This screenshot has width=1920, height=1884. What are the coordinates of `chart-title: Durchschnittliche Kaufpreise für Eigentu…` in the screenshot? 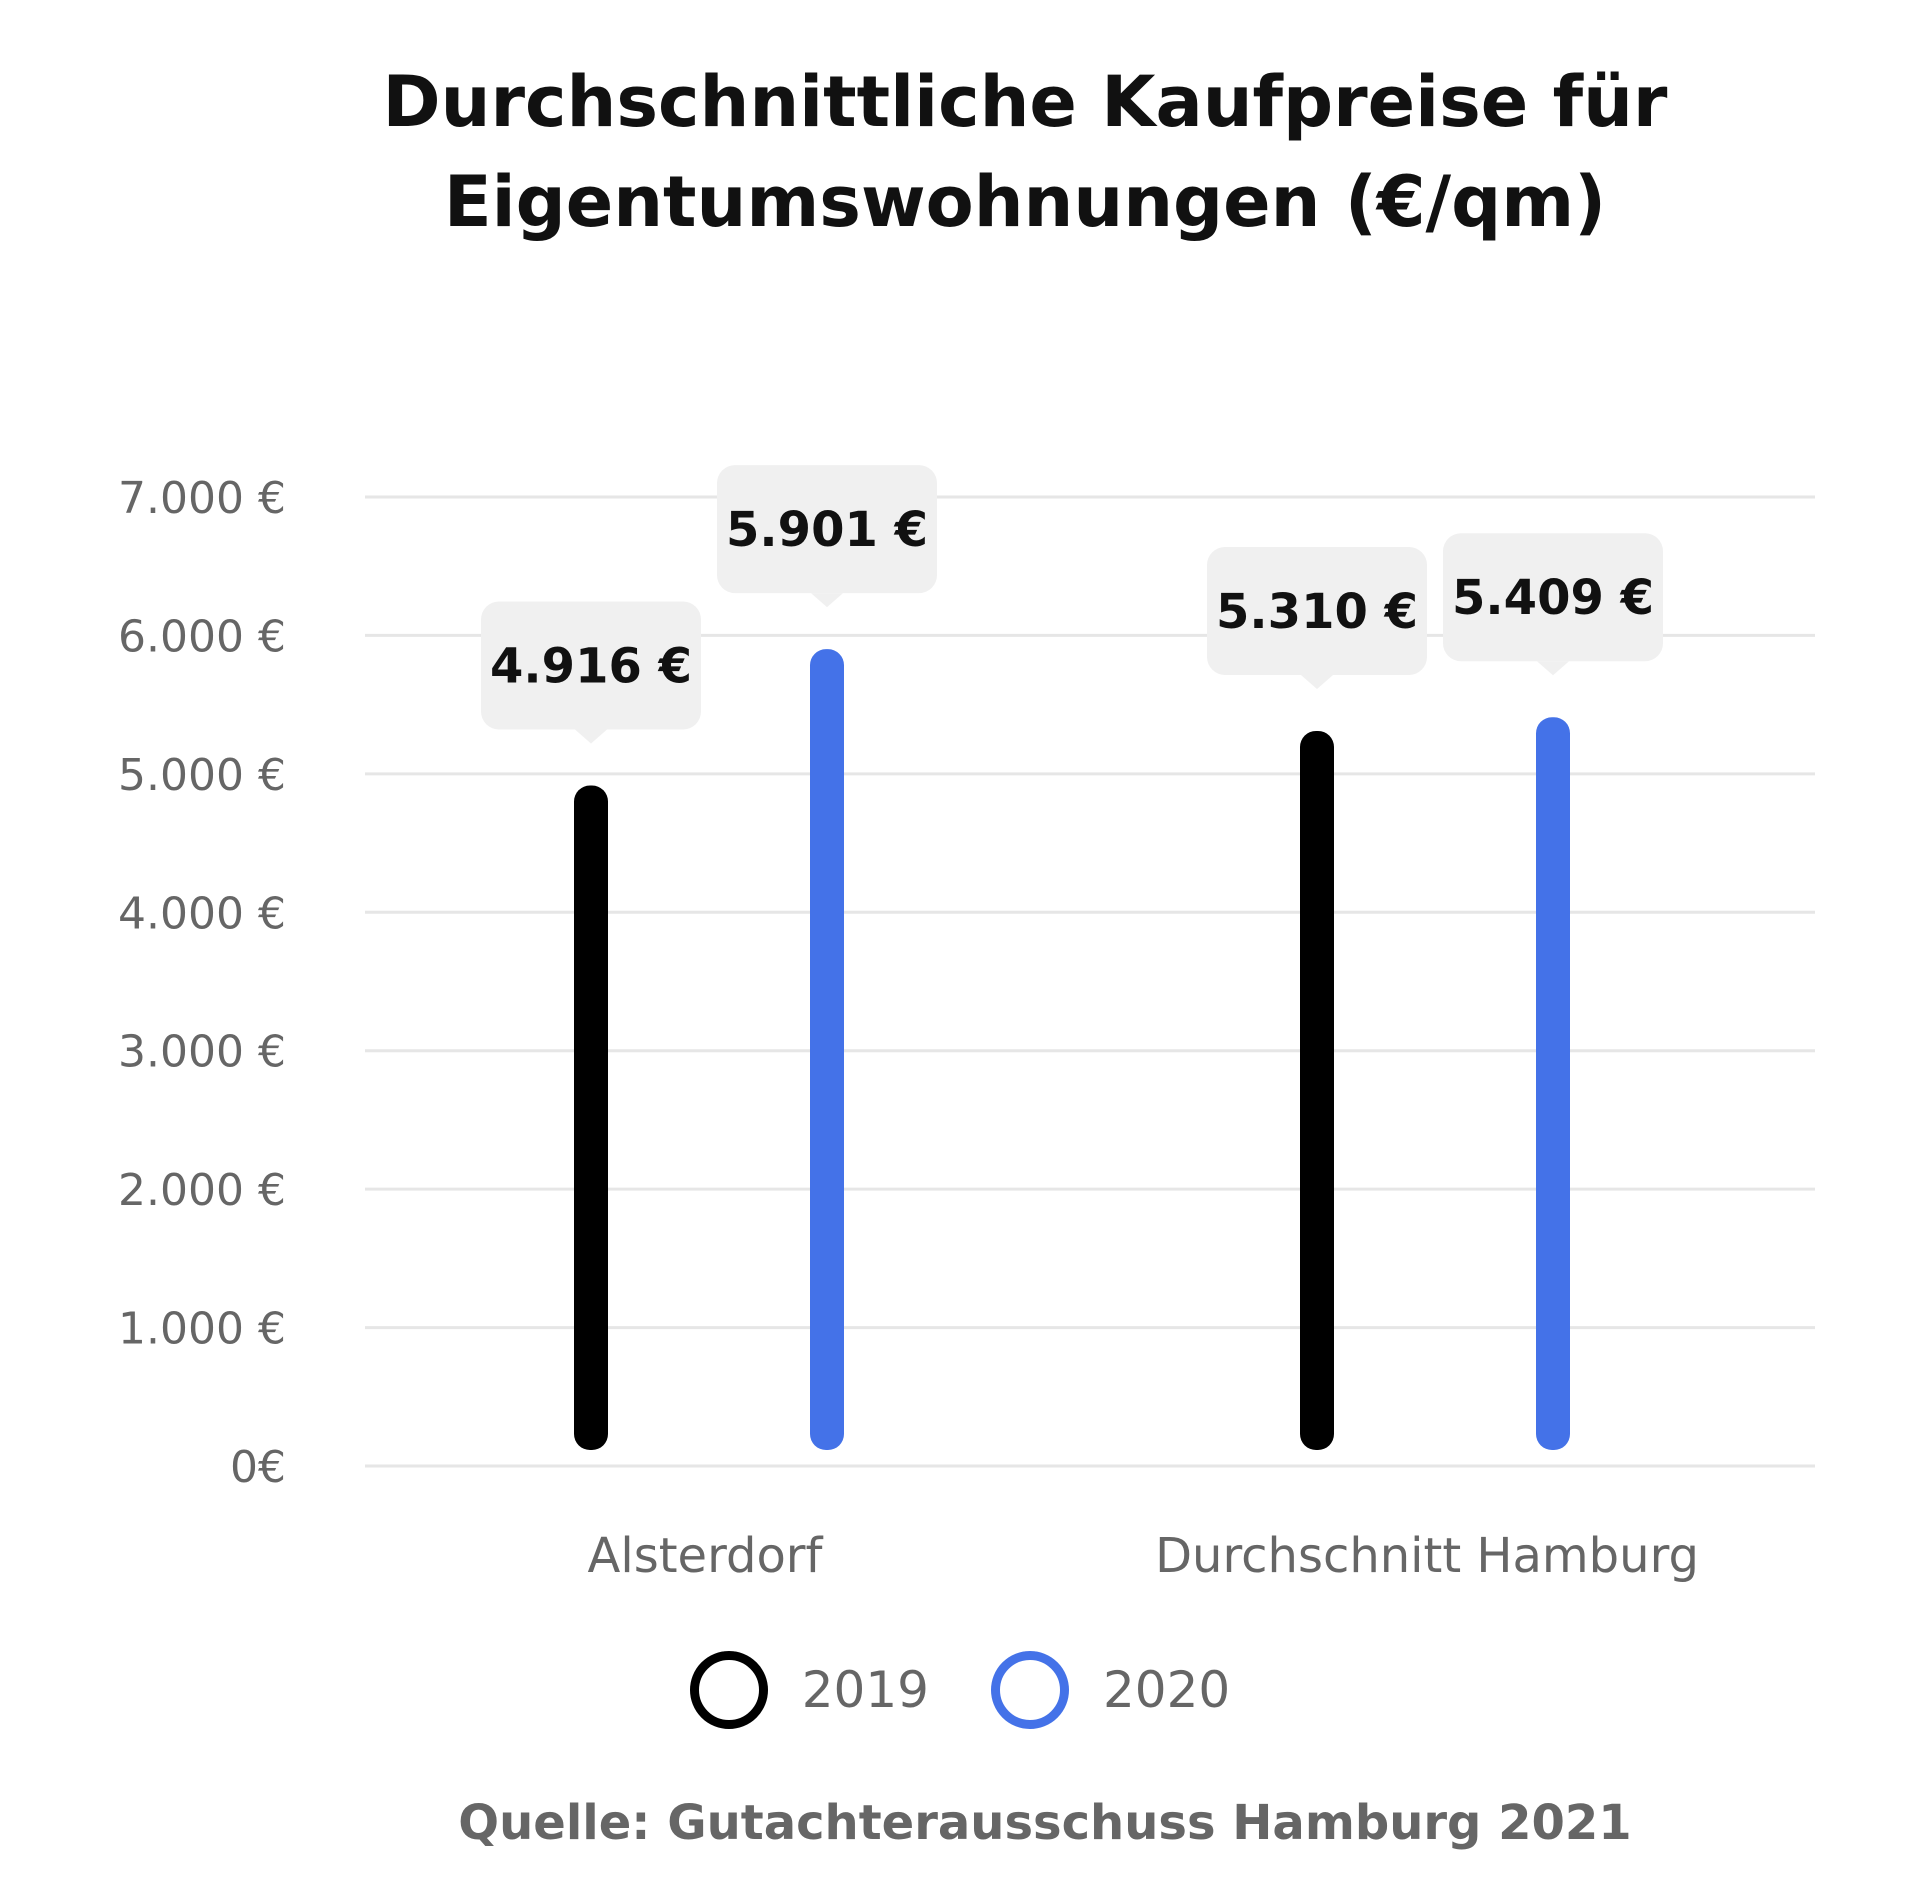 It's located at (1025, 152).